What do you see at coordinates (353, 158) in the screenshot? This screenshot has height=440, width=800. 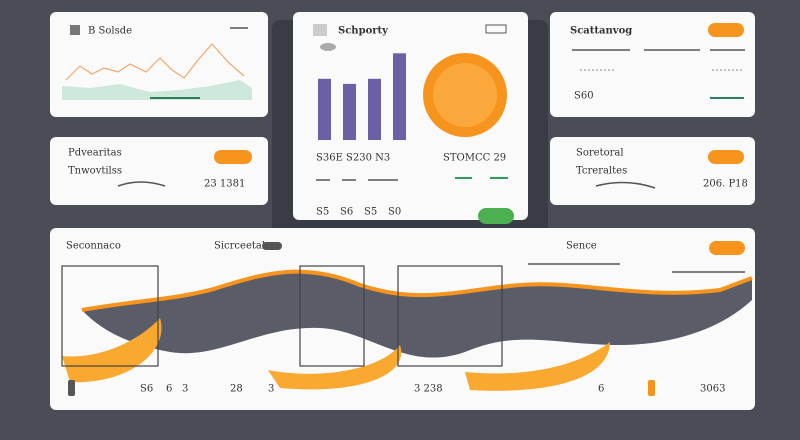 I see `stat: S36E S230 N3` at bounding box center [353, 158].